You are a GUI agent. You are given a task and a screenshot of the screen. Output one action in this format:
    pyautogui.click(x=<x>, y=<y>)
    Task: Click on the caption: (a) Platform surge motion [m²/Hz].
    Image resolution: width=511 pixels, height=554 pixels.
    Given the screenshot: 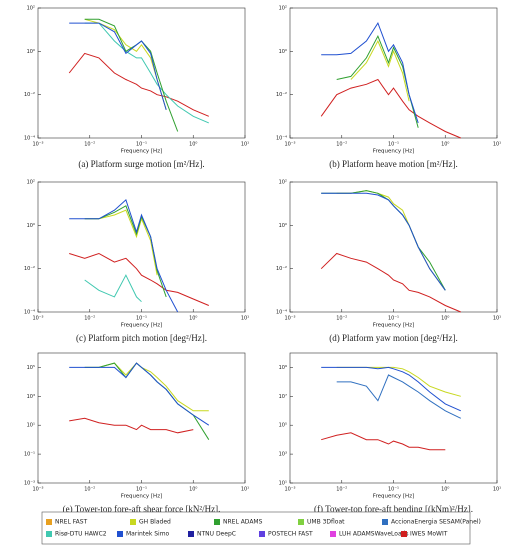 What is the action you would take?
    pyautogui.click(x=141, y=164)
    